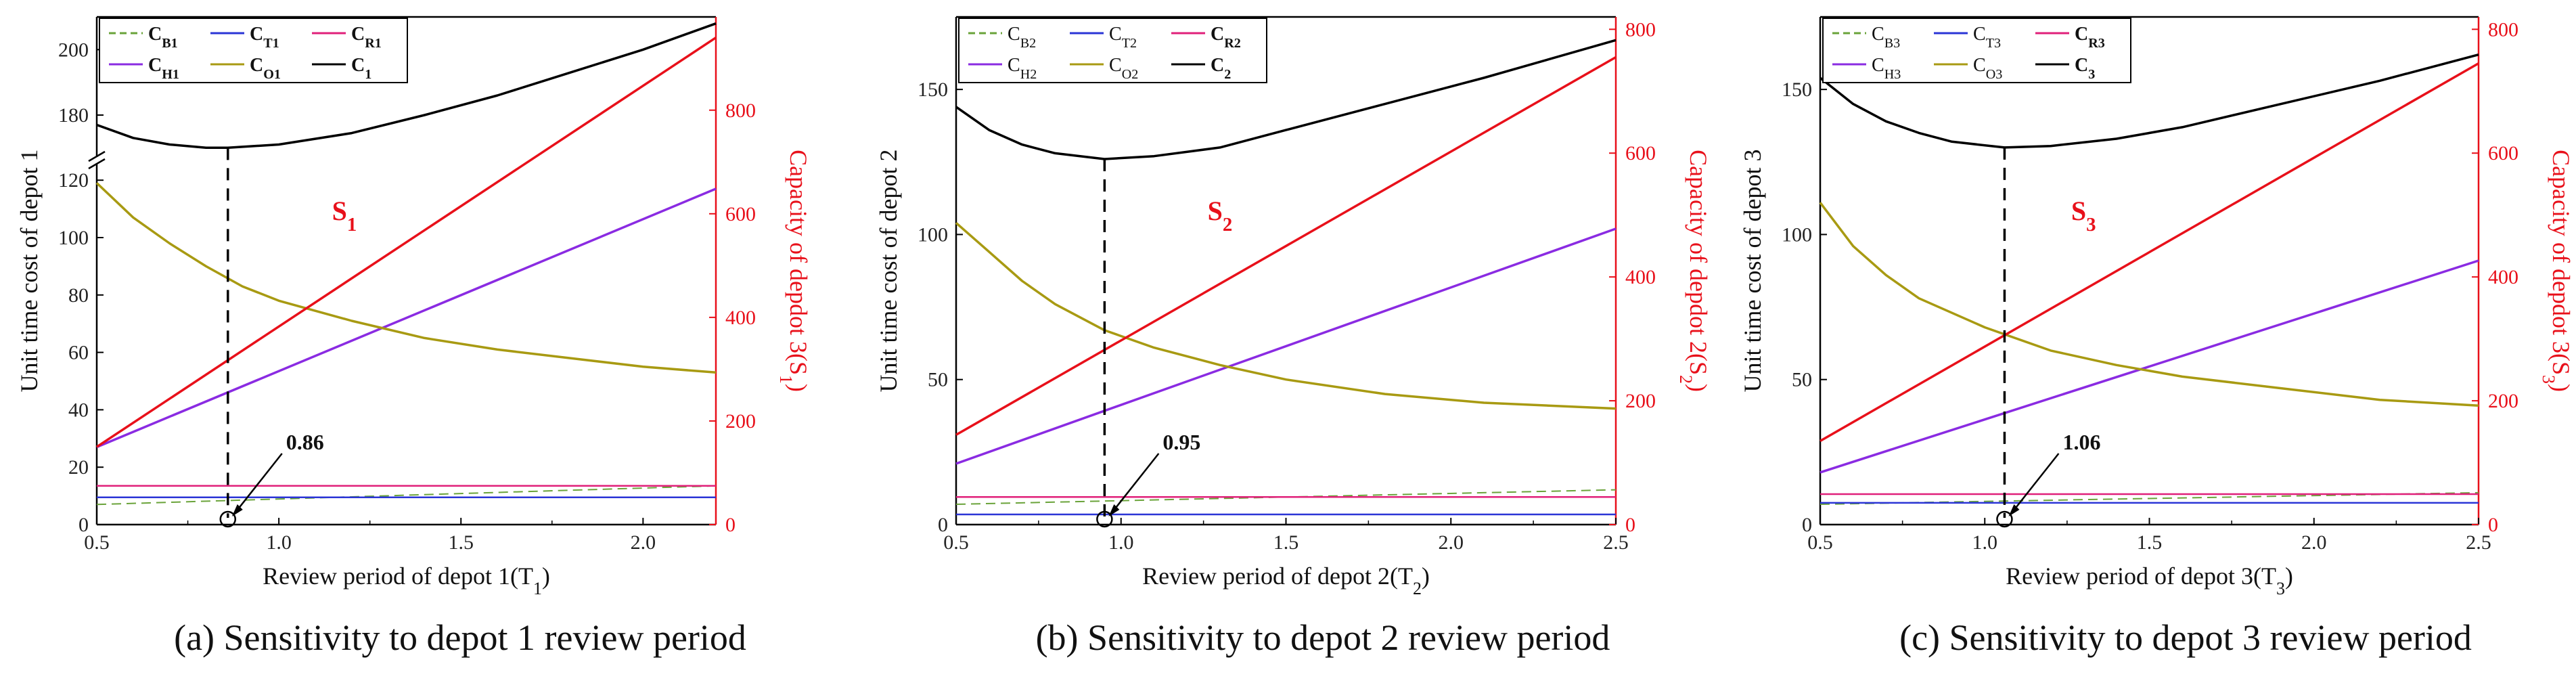 The image size is (2576, 685). I want to click on legend-entry: CR2, so click(1226, 37).